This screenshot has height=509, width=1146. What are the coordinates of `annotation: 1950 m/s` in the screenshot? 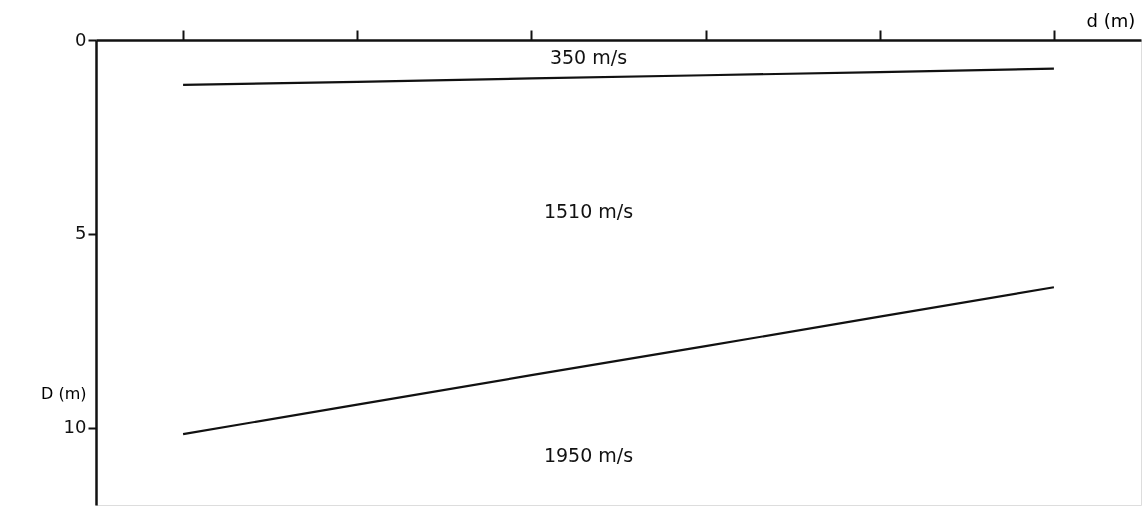 It's located at (588, 454).